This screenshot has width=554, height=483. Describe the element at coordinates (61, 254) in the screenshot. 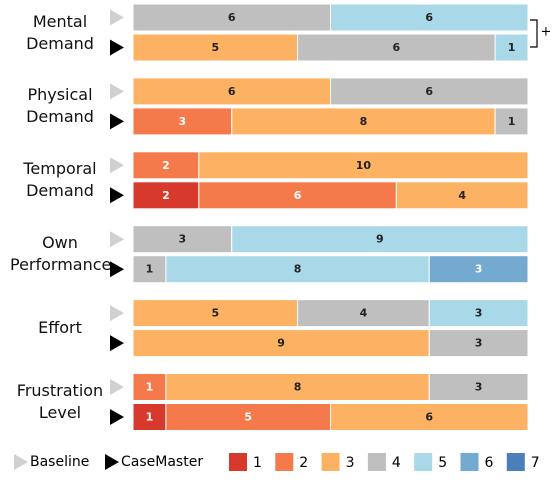

I see `category-label: Own Performance` at that location.